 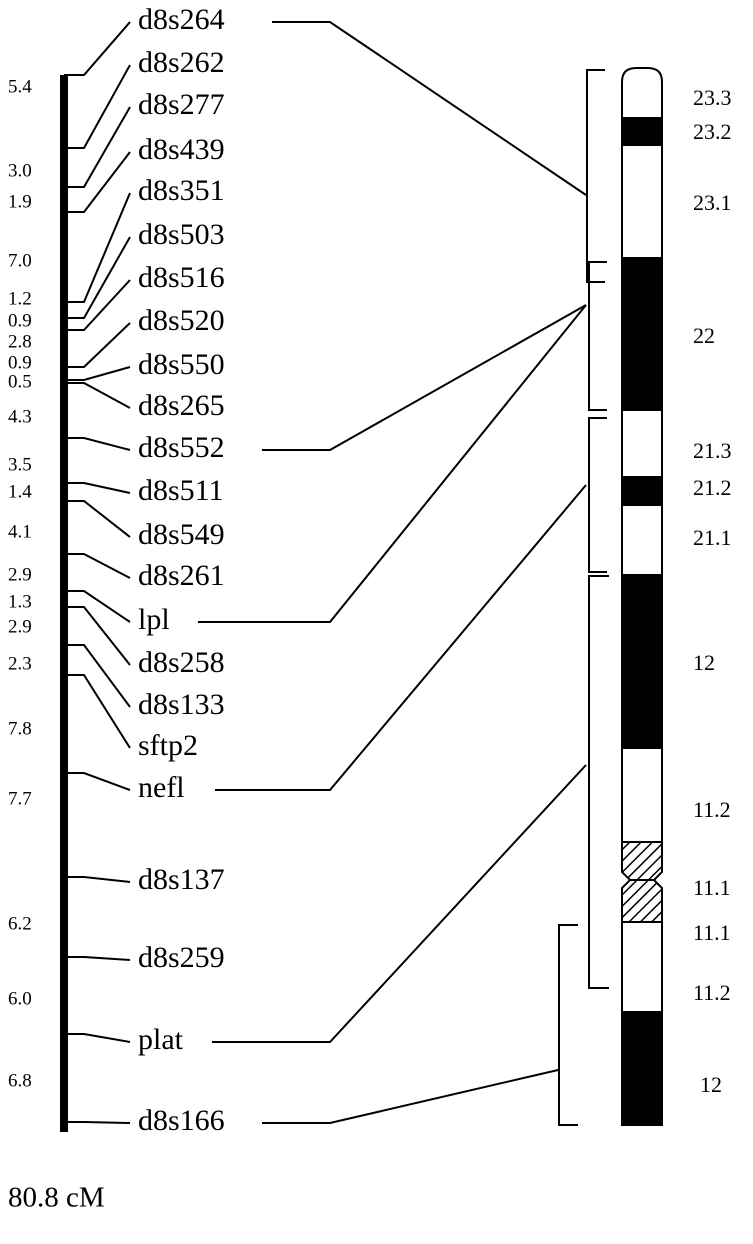 What do you see at coordinates (712, 131) in the screenshot?
I see `band-label: 23.2` at bounding box center [712, 131].